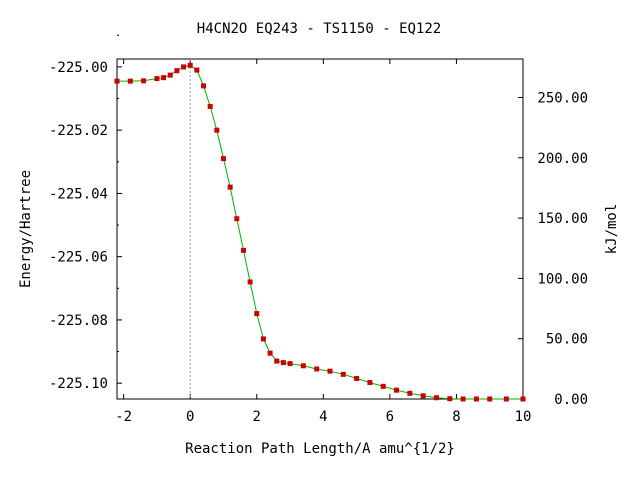  I want to click on x-tick-label: -2, so click(123, 417).